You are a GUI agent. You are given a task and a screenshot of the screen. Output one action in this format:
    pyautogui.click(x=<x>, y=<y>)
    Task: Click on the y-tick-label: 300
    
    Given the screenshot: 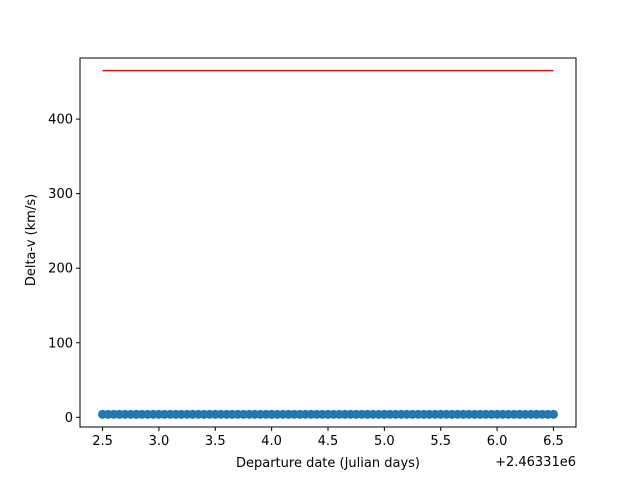 What is the action you would take?
    pyautogui.click(x=60, y=194)
    